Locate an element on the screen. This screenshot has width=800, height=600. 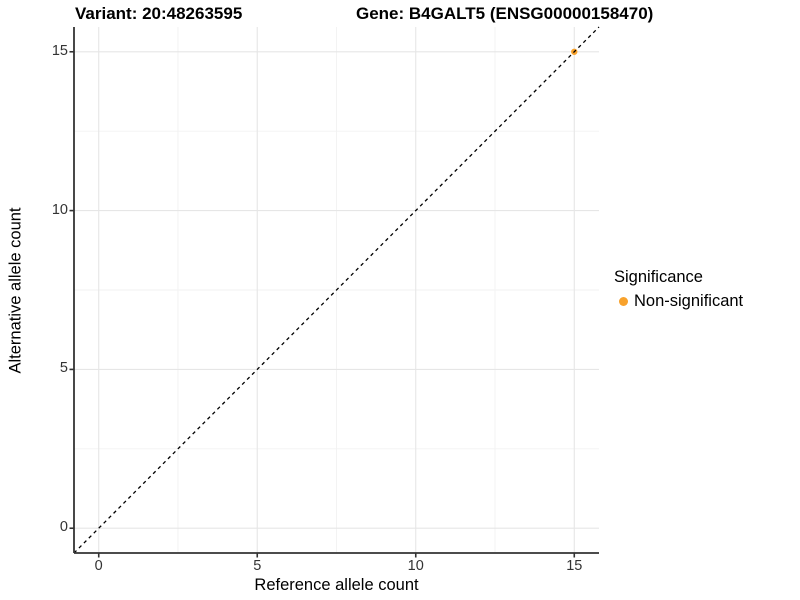
legend-item-label: Non-significant is located at coordinates (689, 301).